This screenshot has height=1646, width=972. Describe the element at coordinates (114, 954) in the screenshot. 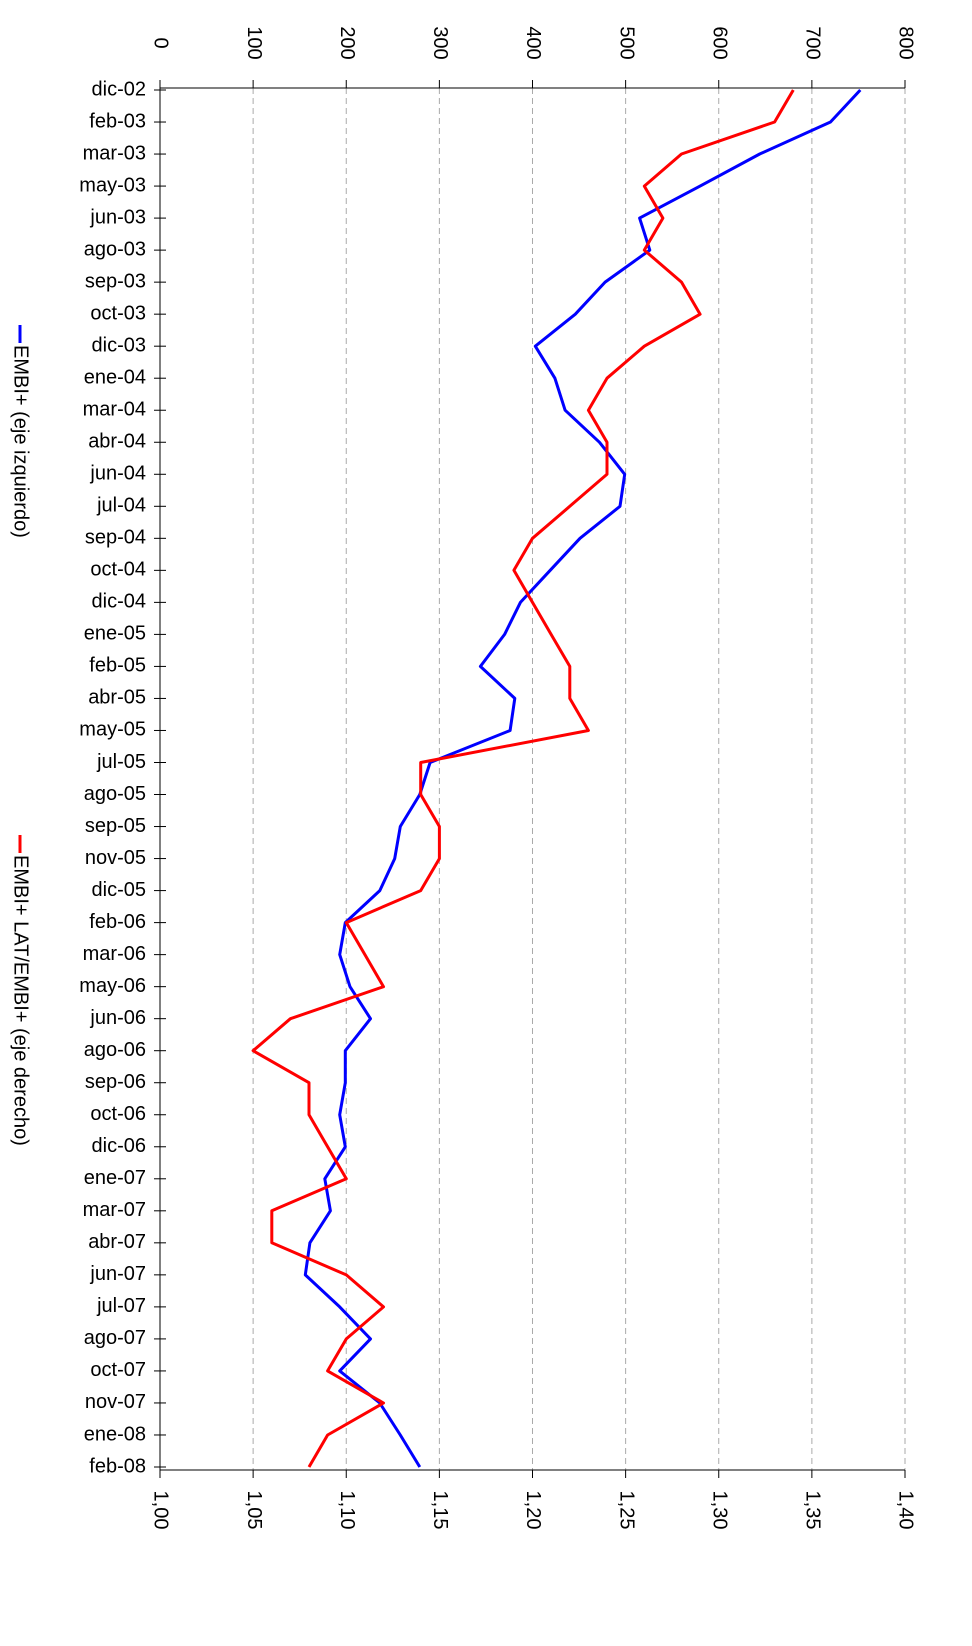

I see `x-tick-label: mar-06` at that location.